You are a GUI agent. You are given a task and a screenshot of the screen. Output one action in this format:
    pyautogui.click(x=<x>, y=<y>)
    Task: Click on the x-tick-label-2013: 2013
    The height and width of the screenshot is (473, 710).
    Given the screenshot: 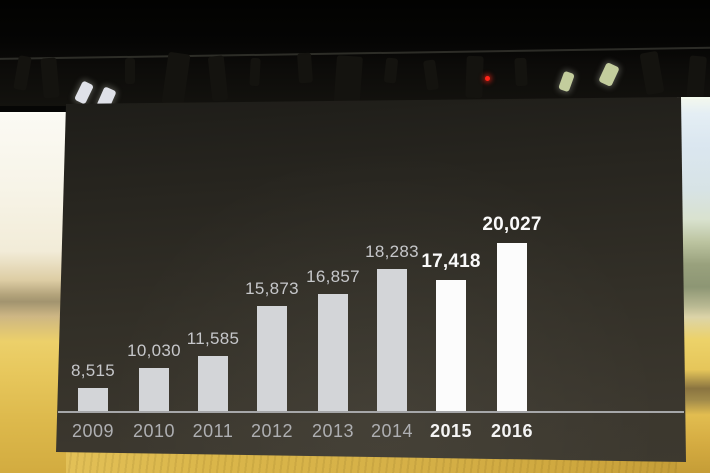 What is the action you would take?
    pyautogui.click(x=333, y=431)
    